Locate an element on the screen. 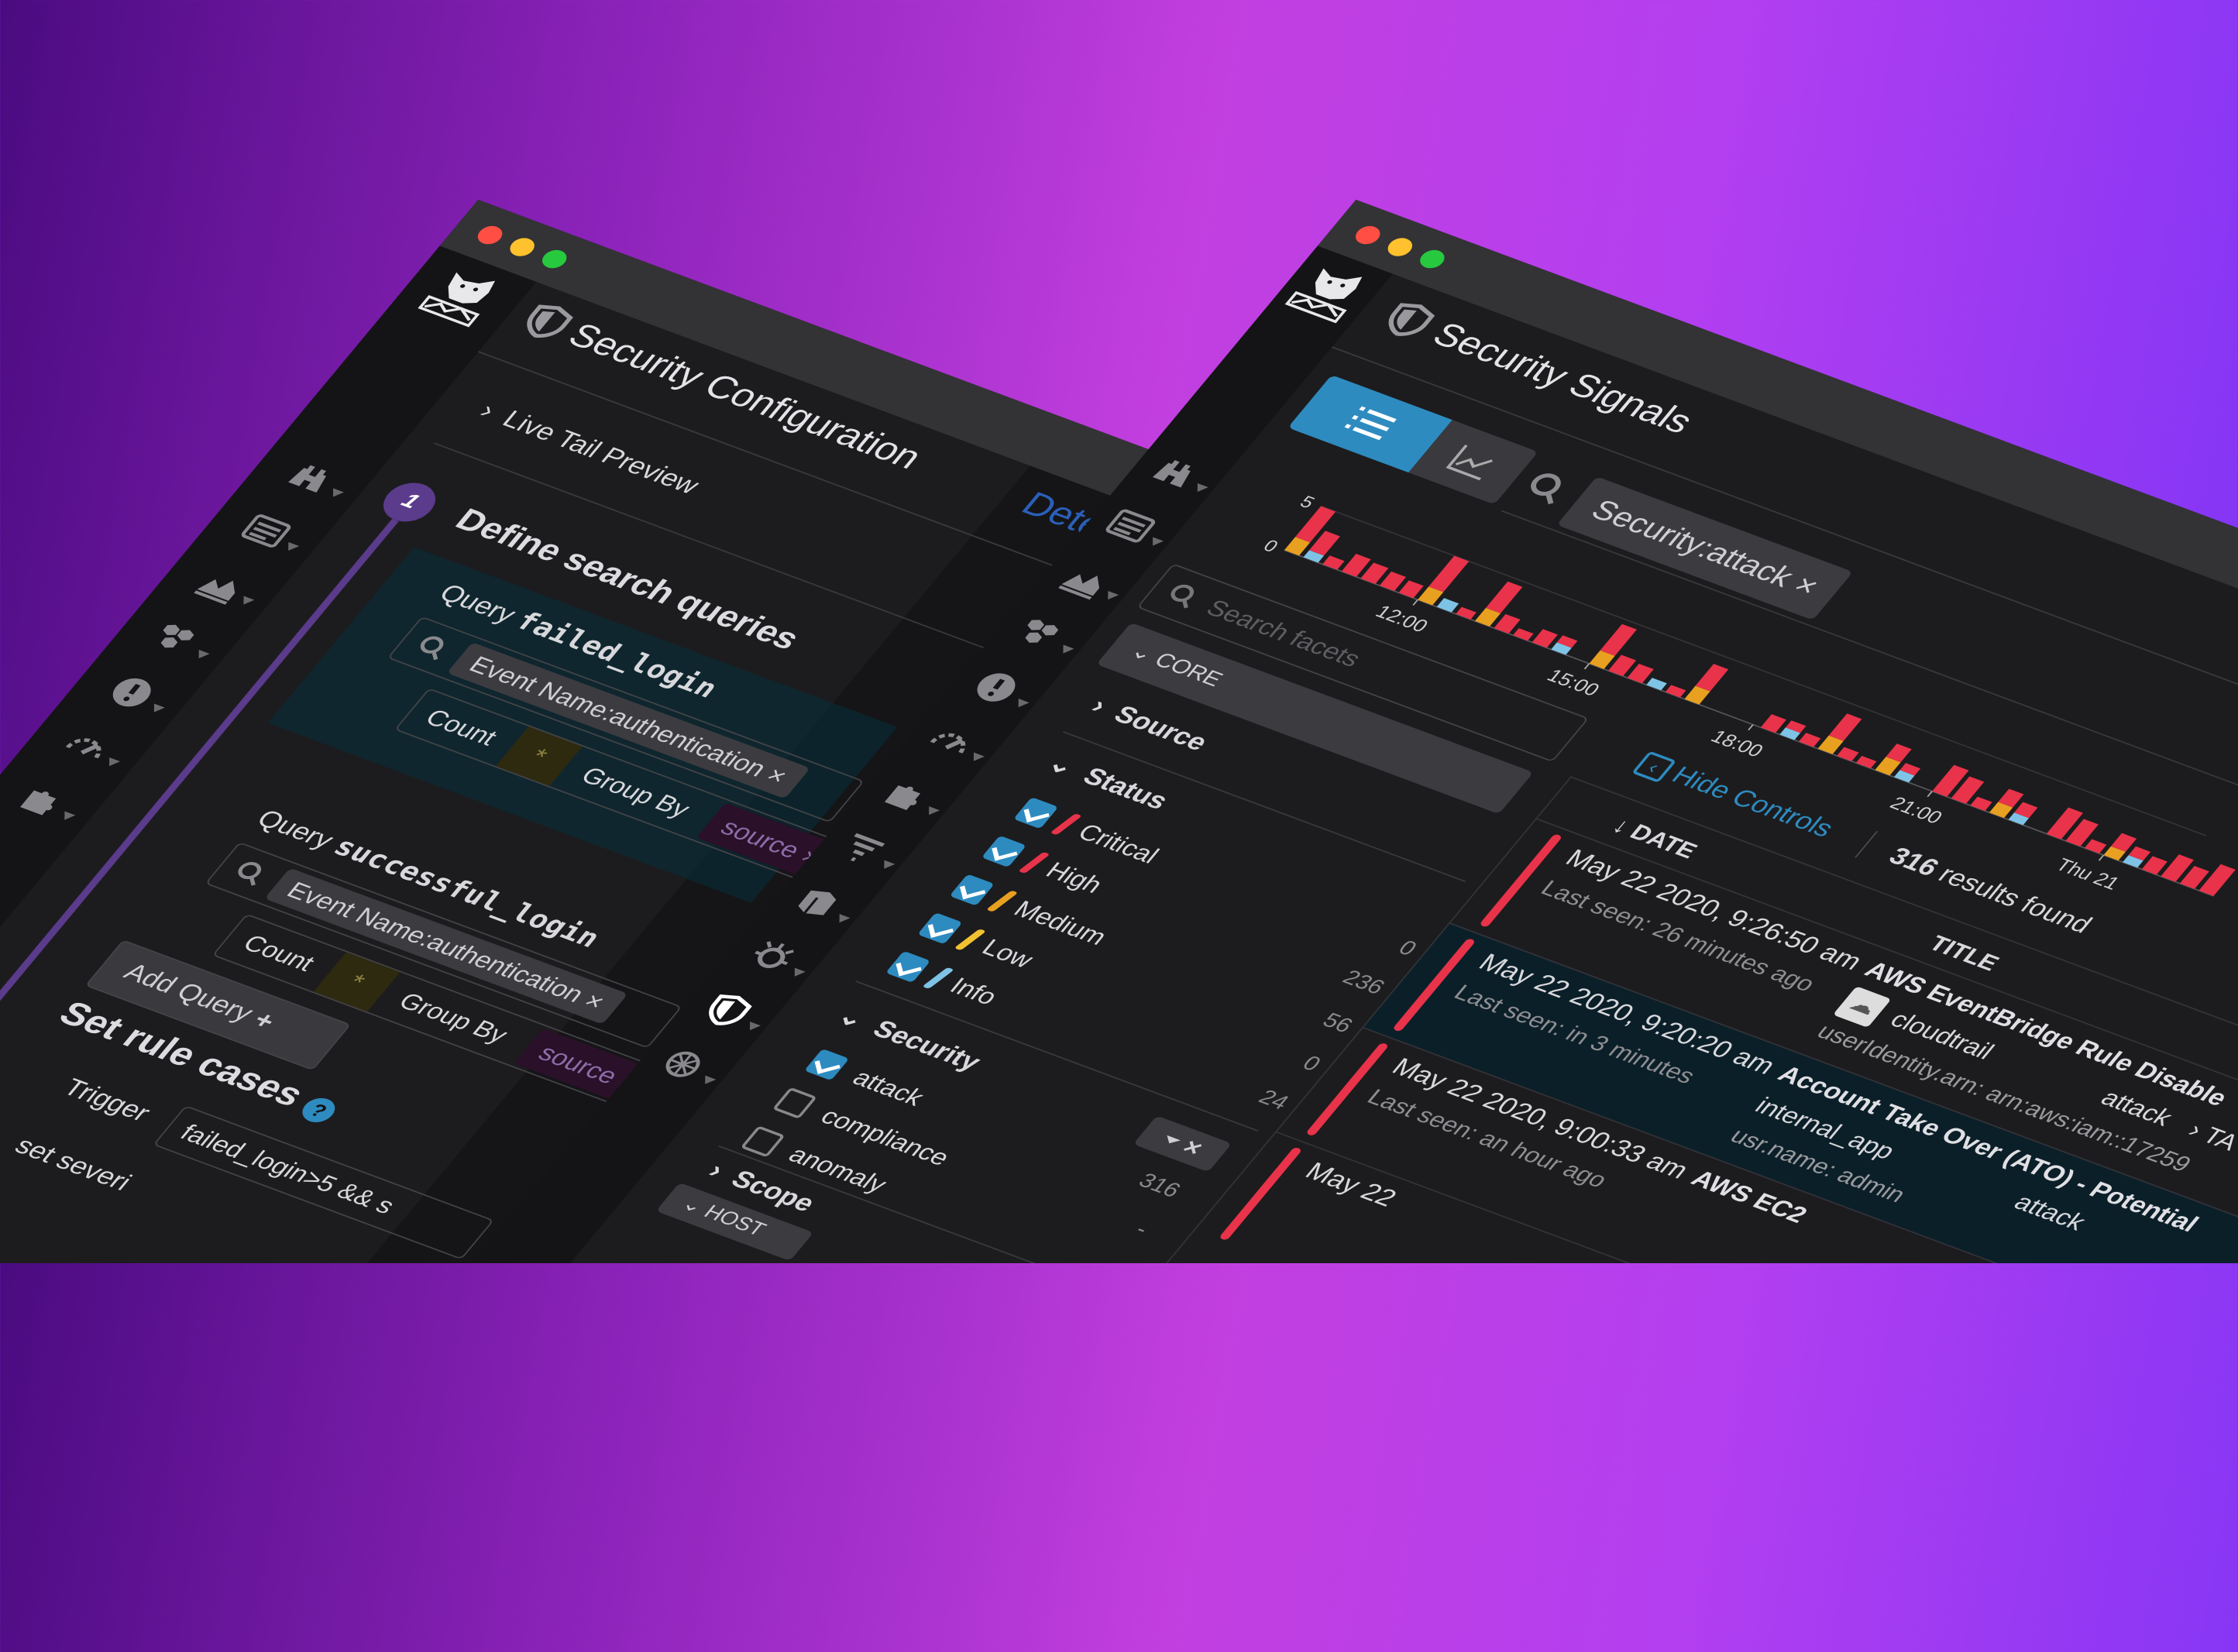 The height and width of the screenshot is (1652, 2238). remove-query-icon: × is located at coordinates (1806, 585).